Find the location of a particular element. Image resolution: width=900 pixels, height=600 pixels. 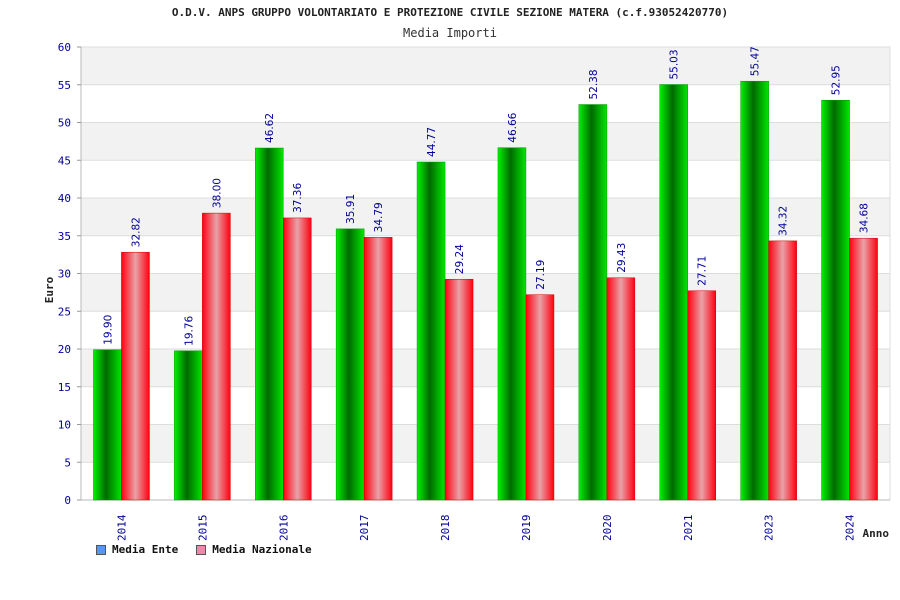

data-label: 55.03 is located at coordinates (675, 64).